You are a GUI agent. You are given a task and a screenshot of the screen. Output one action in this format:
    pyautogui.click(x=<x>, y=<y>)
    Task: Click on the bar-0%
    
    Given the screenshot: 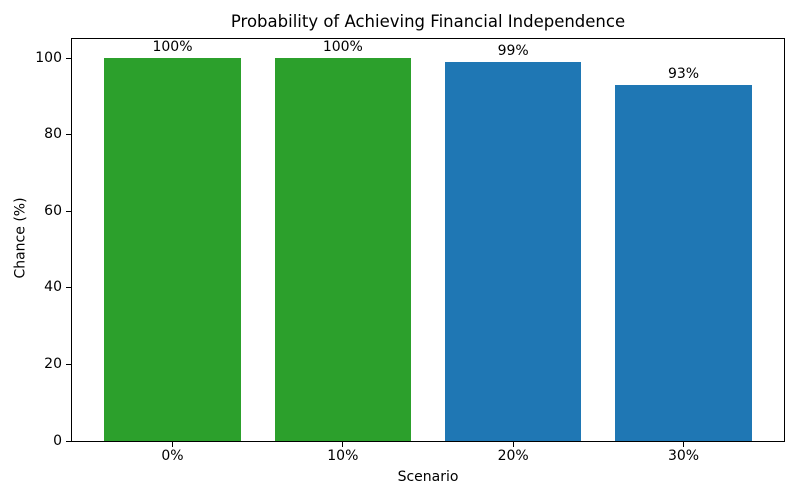 What is the action you would take?
    pyautogui.click(x=172, y=249)
    